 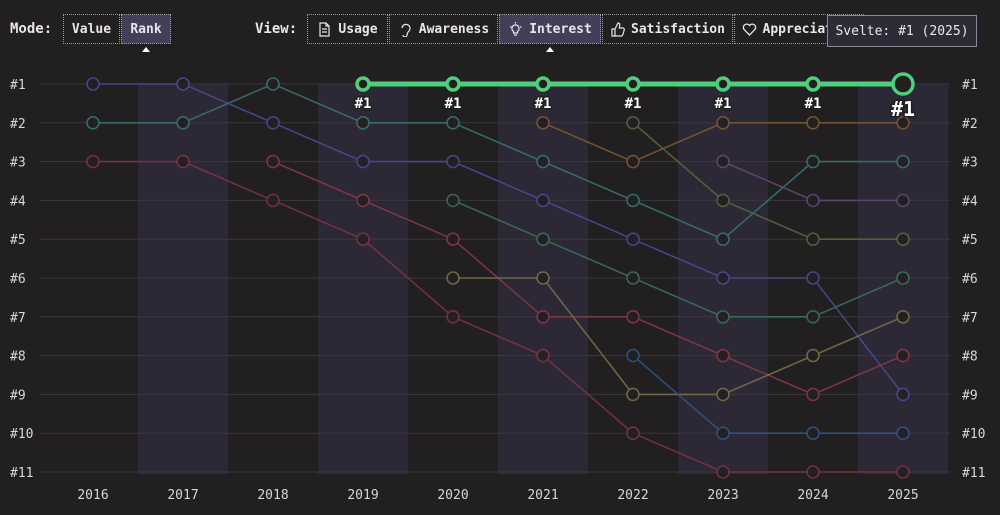 I want to click on button-label: View:, so click(x=276, y=29).